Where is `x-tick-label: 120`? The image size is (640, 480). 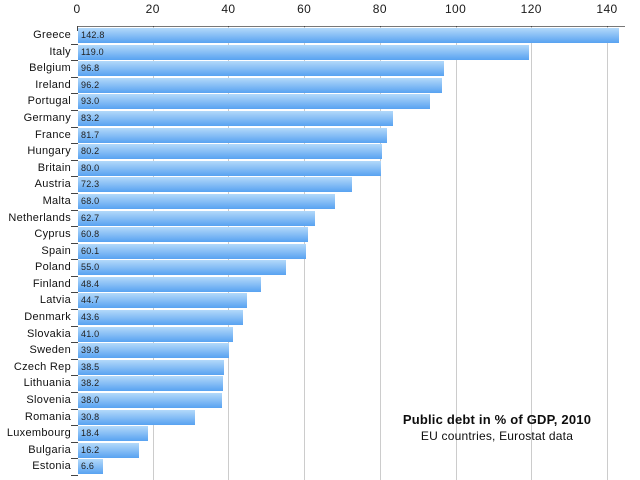
x-tick-label: 120 is located at coordinates (531, 9).